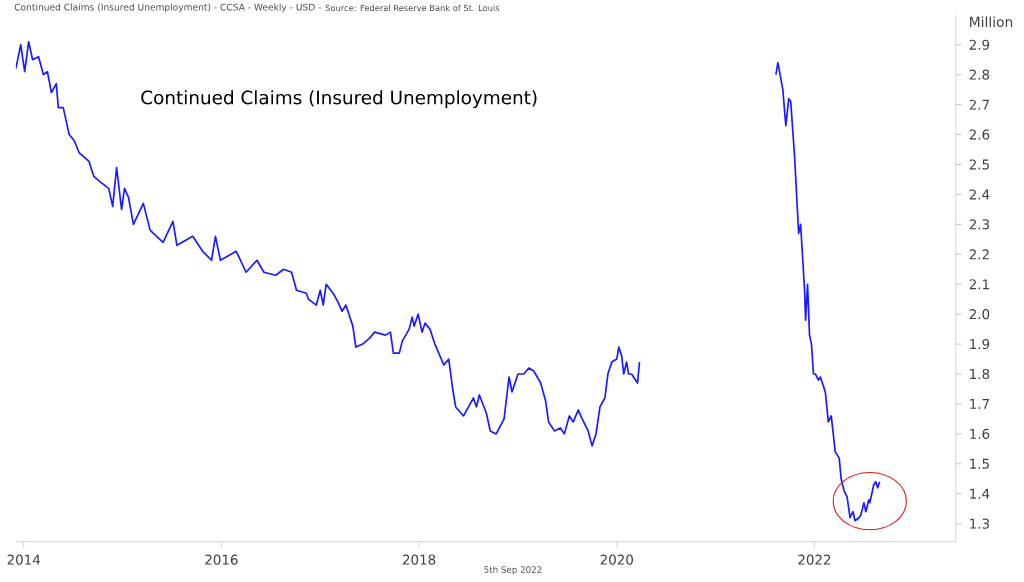 The height and width of the screenshot is (582, 1024). Describe the element at coordinates (980, 374) in the screenshot. I see `y-tick-label: 1.8` at that location.